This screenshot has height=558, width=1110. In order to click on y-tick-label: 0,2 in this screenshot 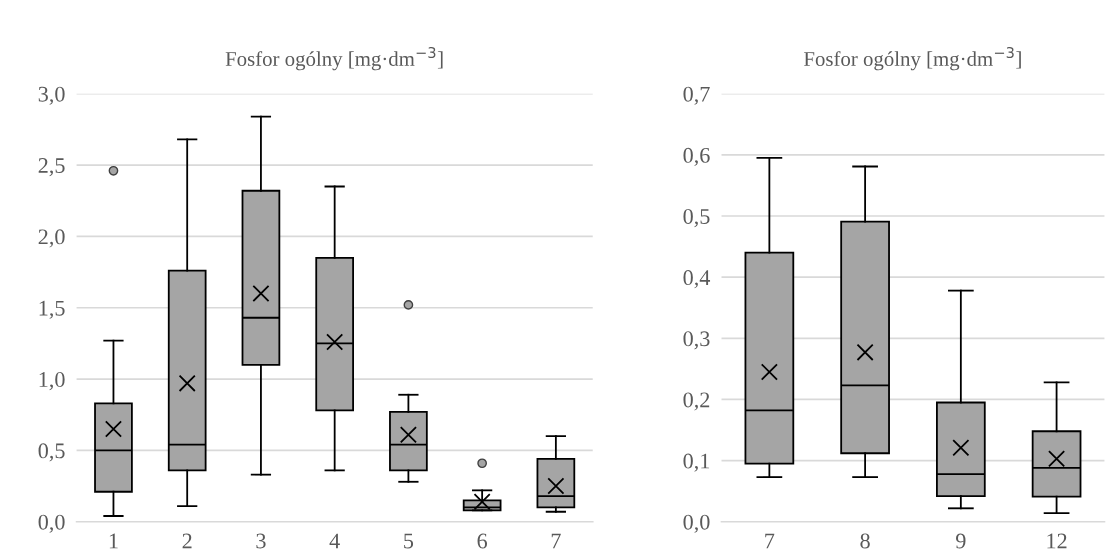, I will do `click(696, 401)`.